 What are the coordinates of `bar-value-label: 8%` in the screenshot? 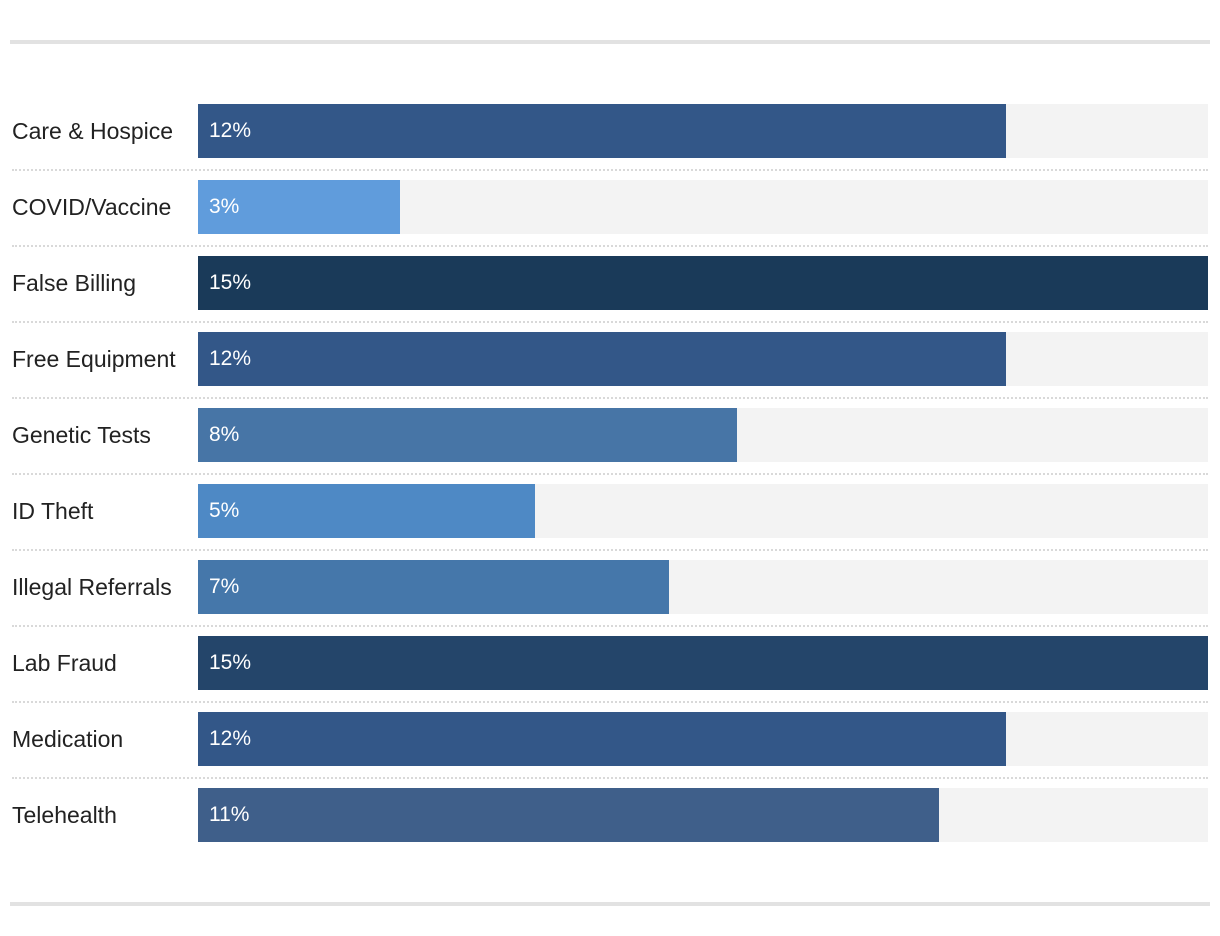 It's located at (224, 434).